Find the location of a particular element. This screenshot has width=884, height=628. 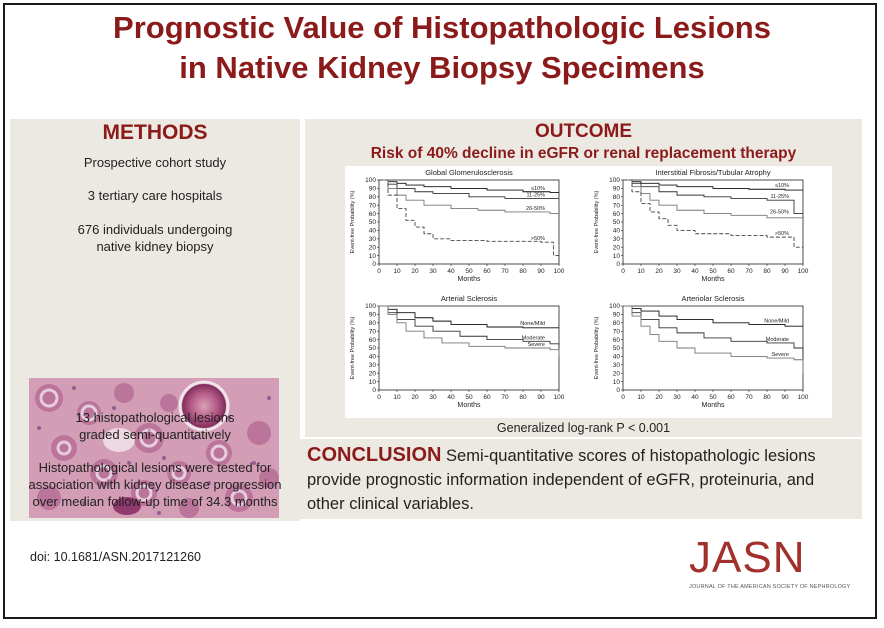

methods-item-hospitals: 3 tertiary care hospitals is located at coordinates (155, 195).